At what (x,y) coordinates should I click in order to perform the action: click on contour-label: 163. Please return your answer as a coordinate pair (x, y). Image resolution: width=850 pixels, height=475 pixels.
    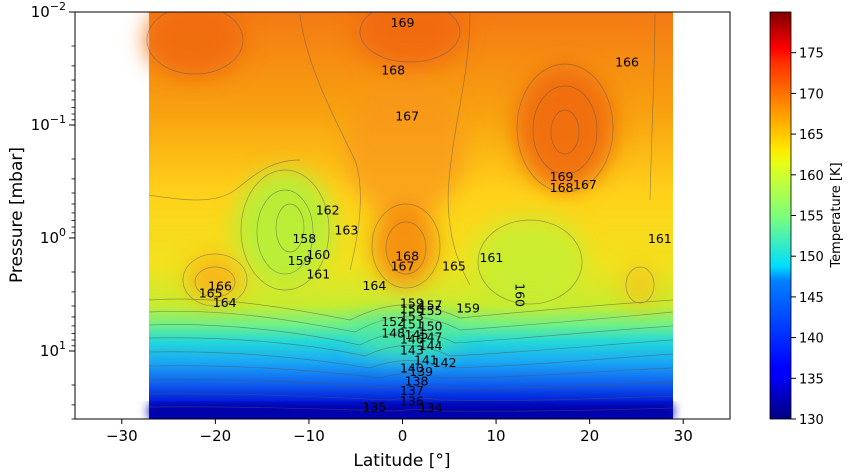
    Looking at the image, I should click on (346, 230).